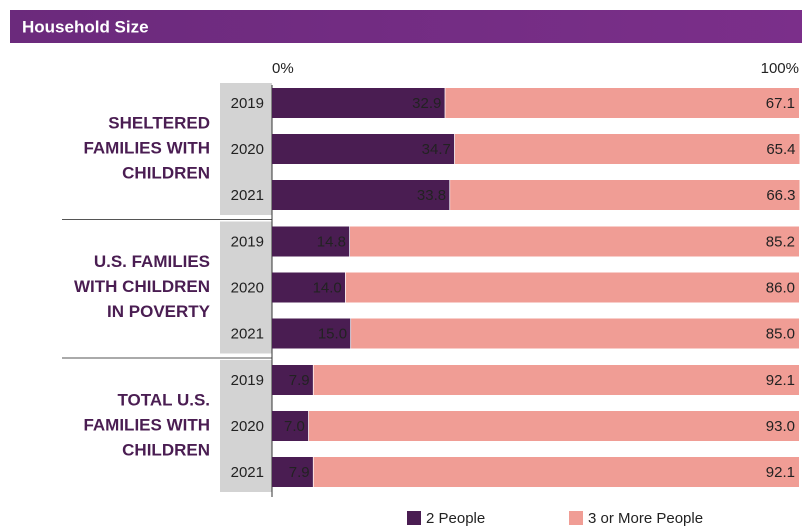 Image resolution: width=802 pixels, height=530 pixels. What do you see at coordinates (780, 195) in the screenshot?
I see `value-label: 66.3` at bounding box center [780, 195].